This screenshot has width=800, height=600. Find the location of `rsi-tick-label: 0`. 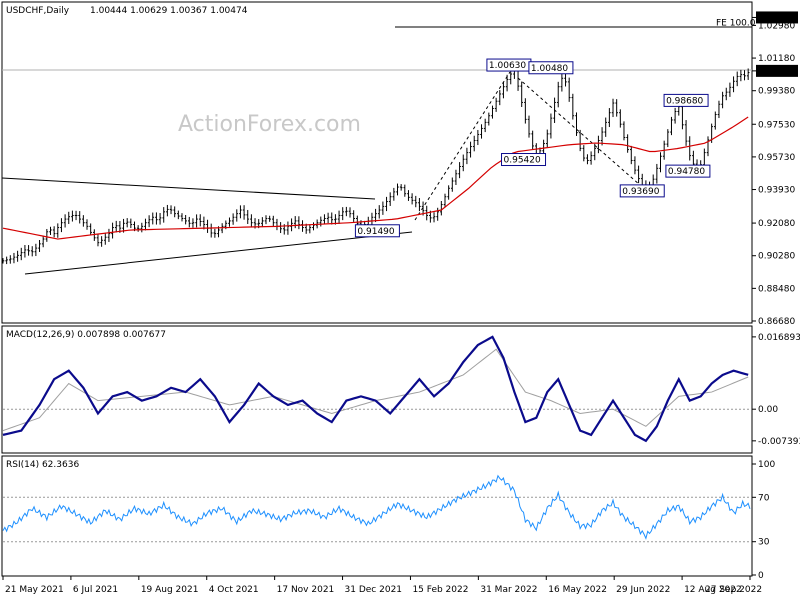

rsi-tick-label: 0 is located at coordinates (761, 576).